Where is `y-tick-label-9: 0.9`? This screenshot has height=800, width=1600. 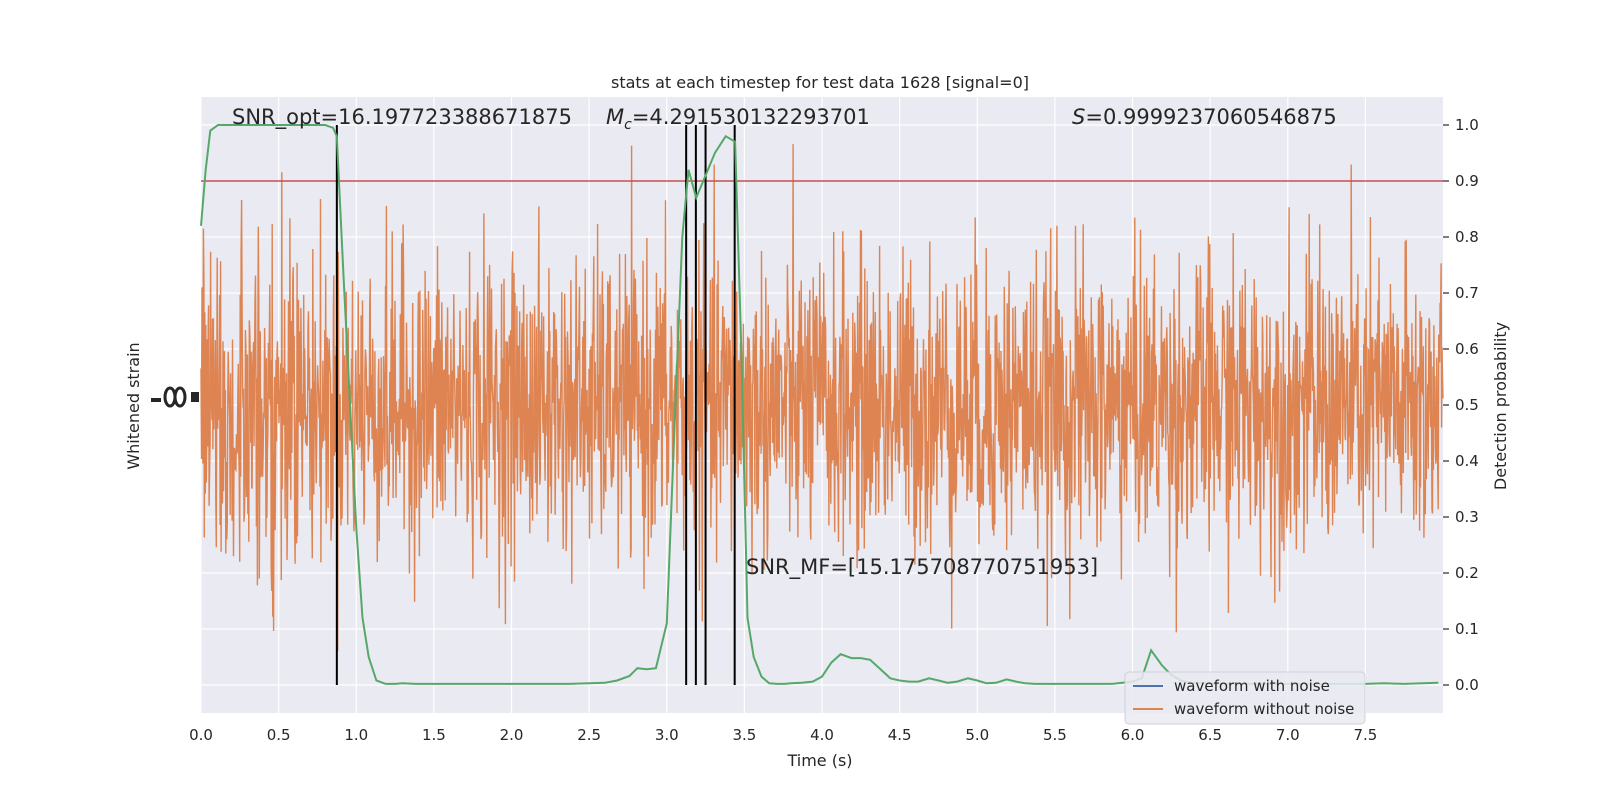
y-tick-label-9: 0.9 is located at coordinates (1467, 181).